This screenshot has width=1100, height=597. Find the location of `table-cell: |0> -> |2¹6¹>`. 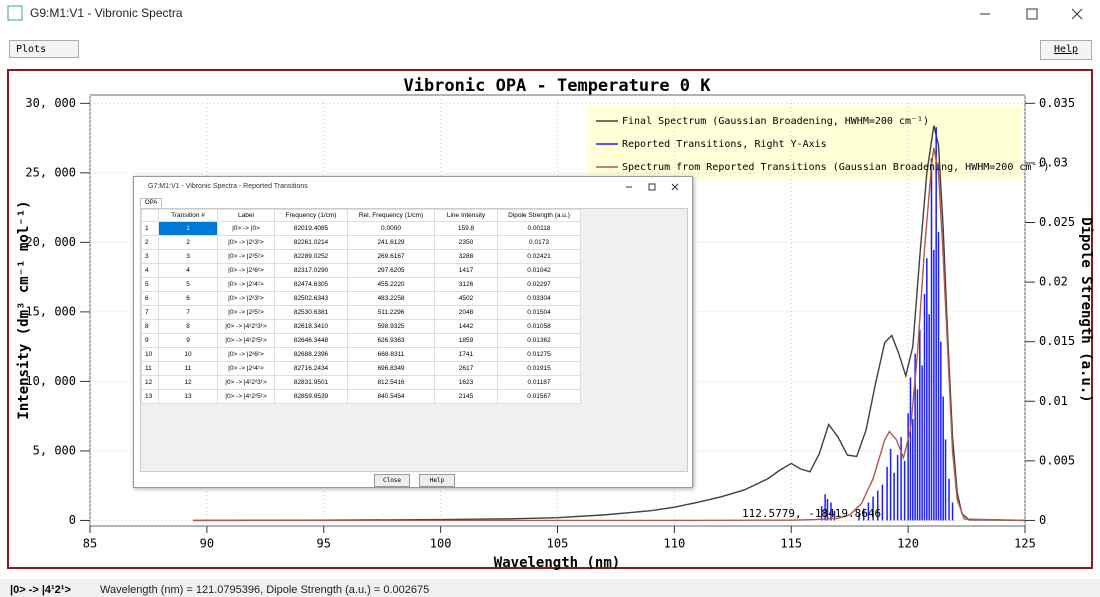

table-cell: |0> -> |2¹6¹> is located at coordinates (246, 270).